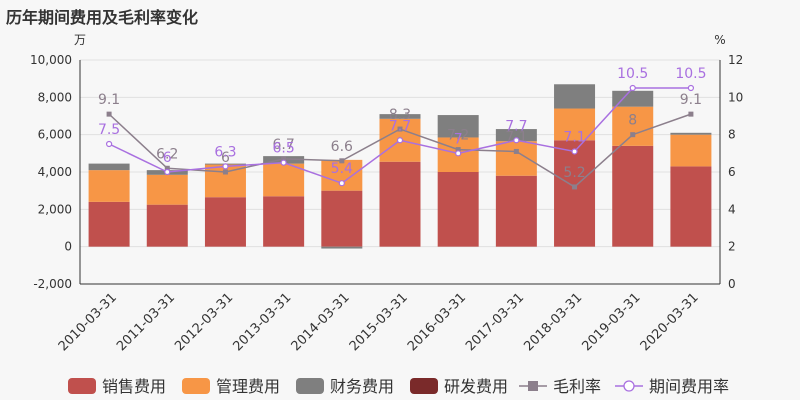  What do you see at coordinates (574, 173) in the screenshot?
I see `data-label: 5.2` at bounding box center [574, 173].